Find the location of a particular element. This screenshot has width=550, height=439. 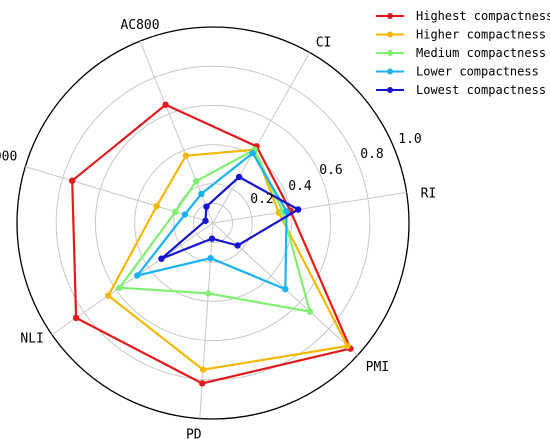

axis-label-pd: PD is located at coordinates (194, 433).